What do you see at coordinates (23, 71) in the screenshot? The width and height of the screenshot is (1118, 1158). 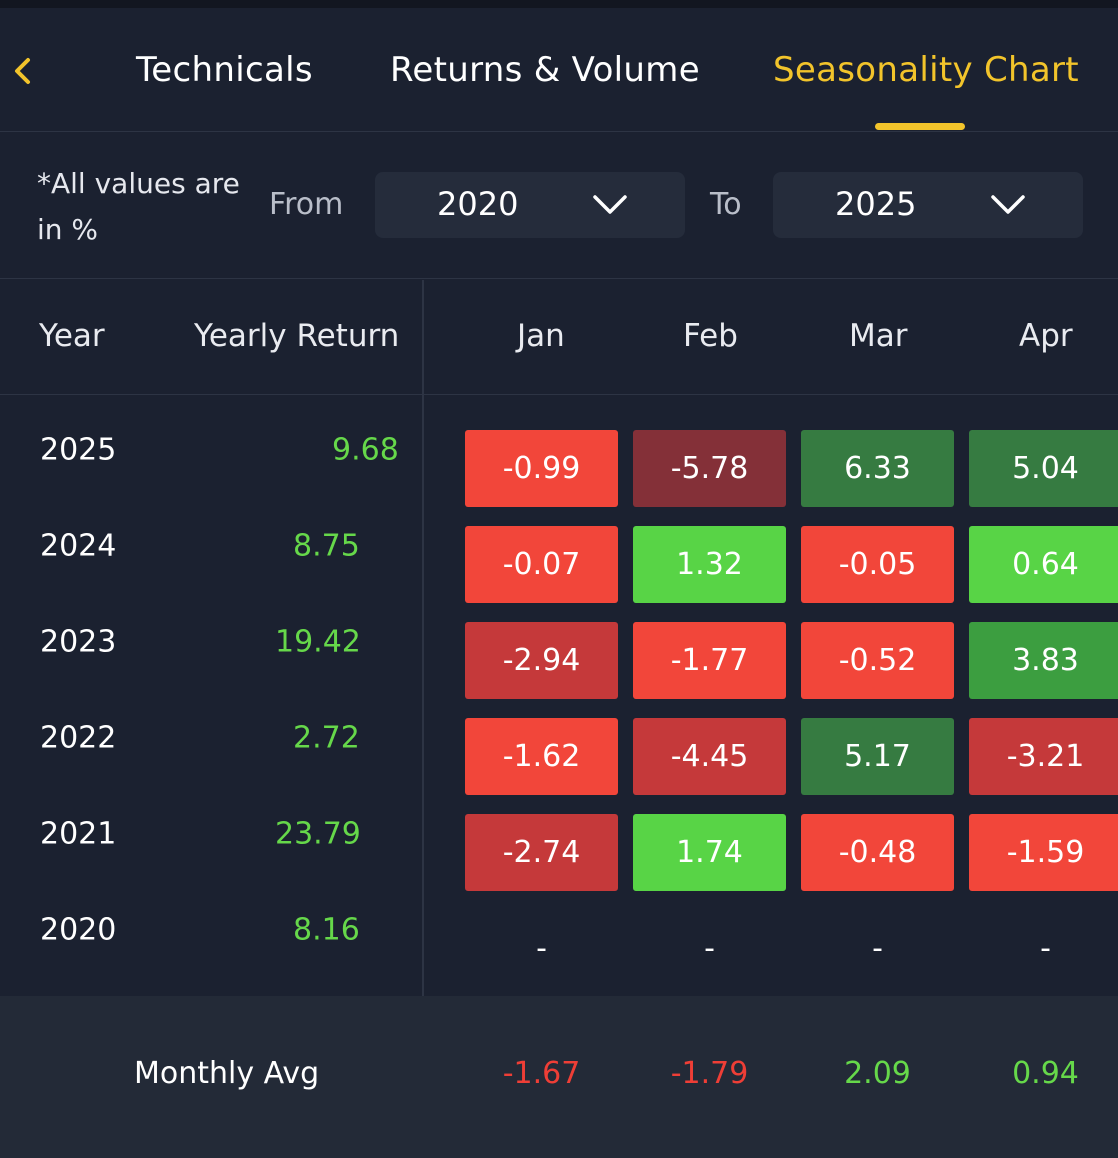 I see `back-arrow-icon` at bounding box center [23, 71].